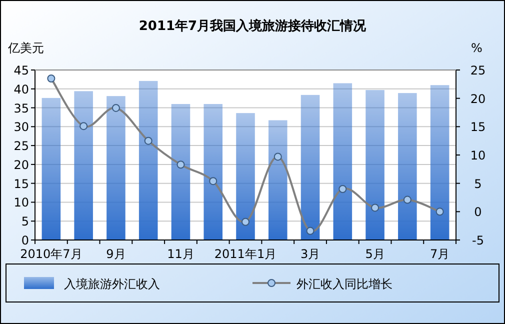 The height and width of the screenshot is (324, 505). I want to click on x-tick-label: 7月, so click(440, 254).